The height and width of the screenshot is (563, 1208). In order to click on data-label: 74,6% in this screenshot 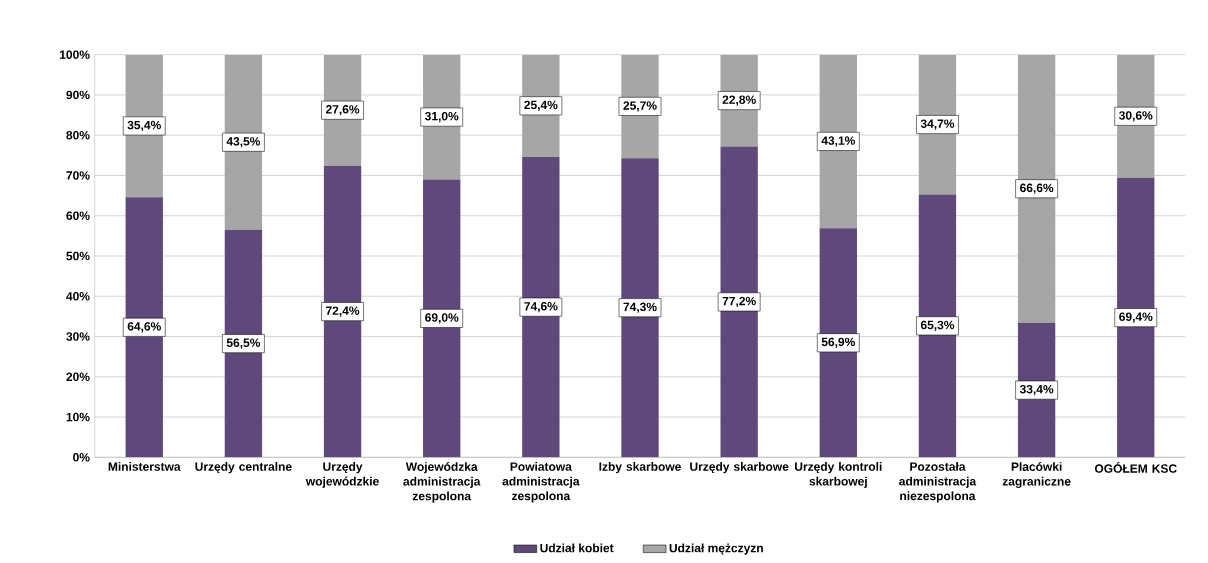, I will do `click(541, 307)`.